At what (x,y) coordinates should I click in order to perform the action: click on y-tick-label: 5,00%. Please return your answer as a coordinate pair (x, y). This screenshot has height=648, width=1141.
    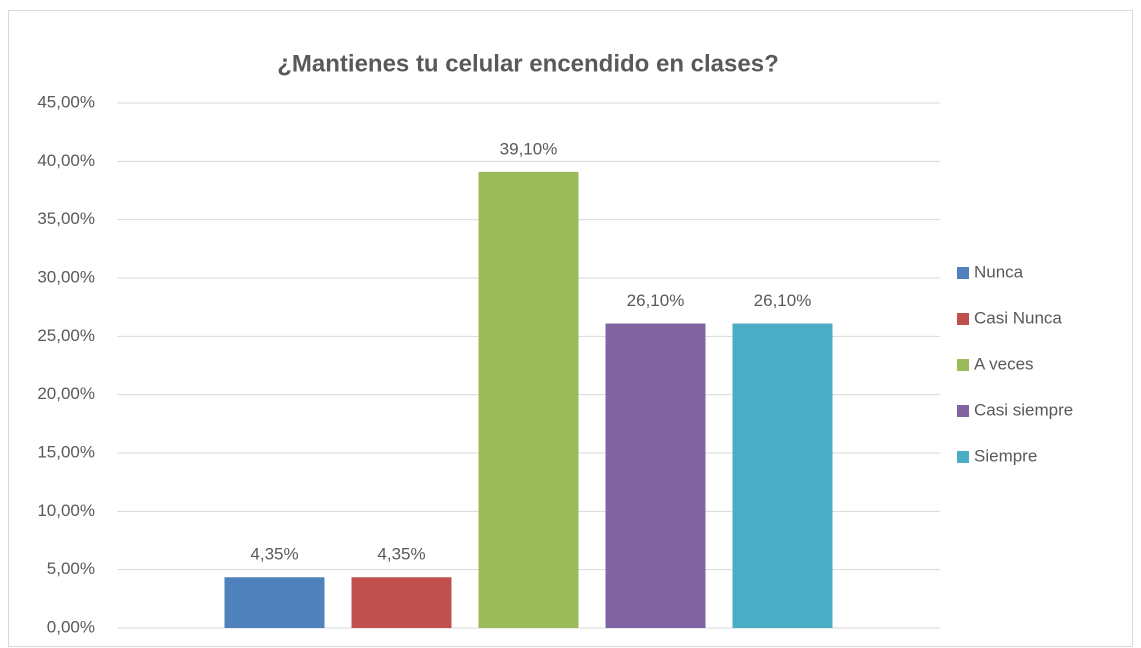
    Looking at the image, I should click on (71, 568).